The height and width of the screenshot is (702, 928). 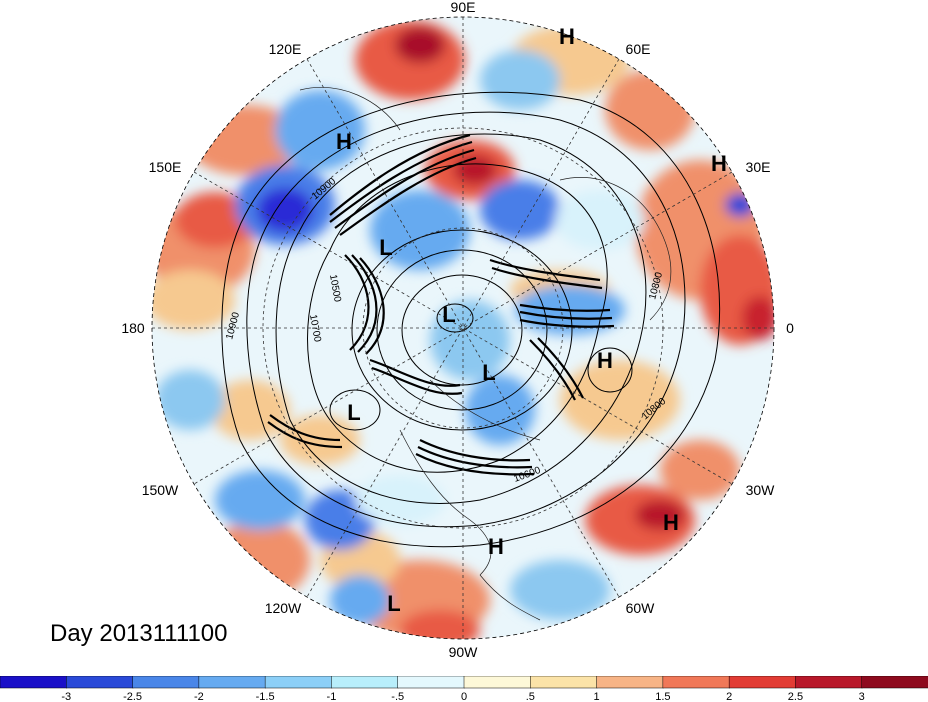 I want to click on high-center-6: H, so click(x=496, y=546).